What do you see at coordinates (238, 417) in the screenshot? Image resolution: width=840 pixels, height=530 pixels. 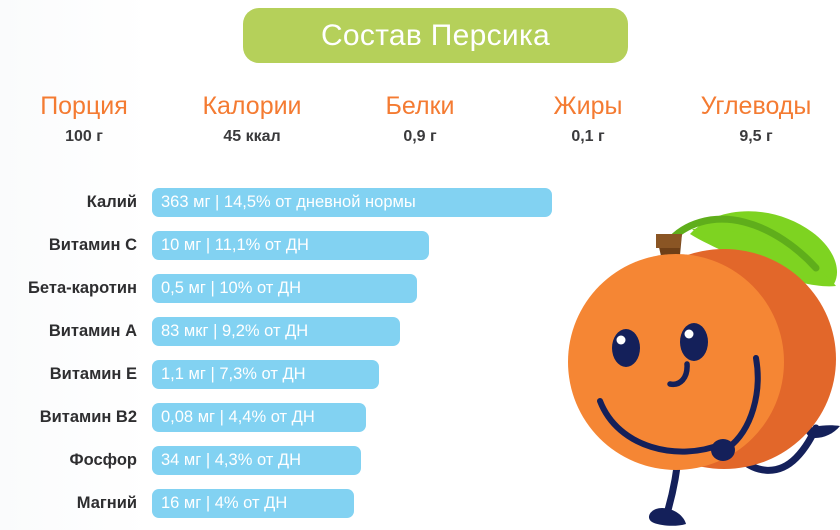 I see `nutrient-bar-label: 0,08 мг | 4,4% от ДН` at bounding box center [238, 417].